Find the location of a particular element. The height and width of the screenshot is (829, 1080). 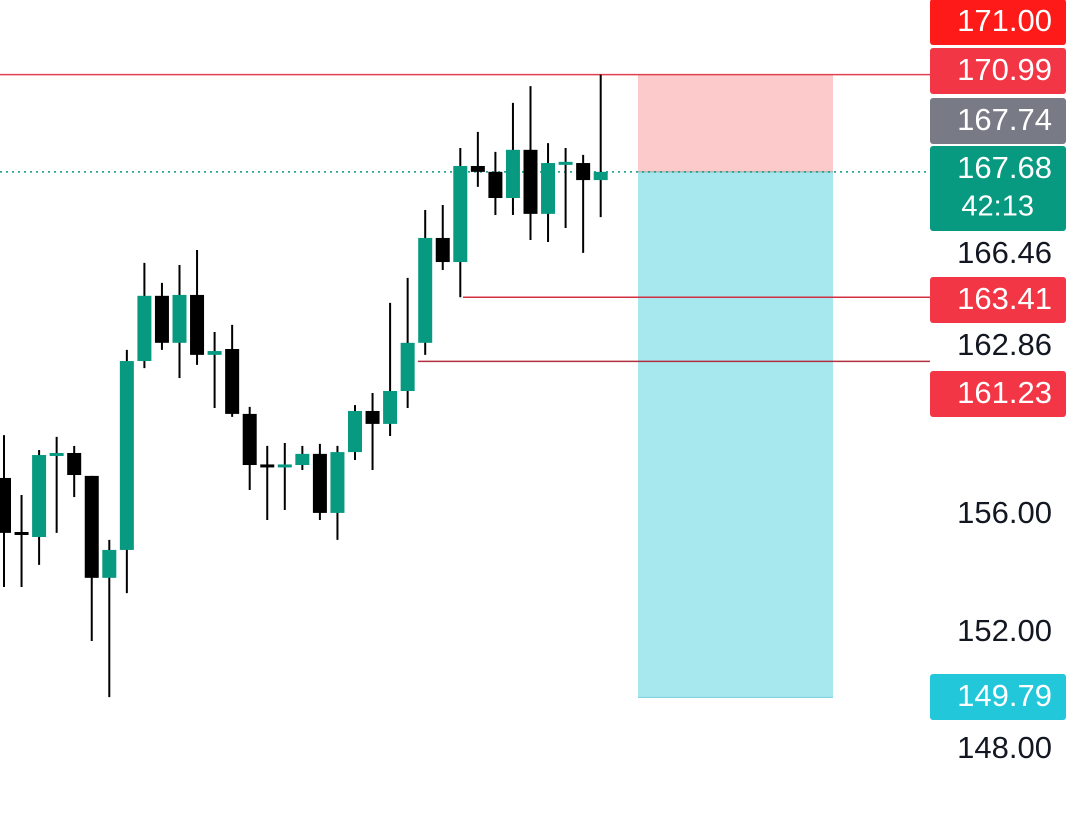

badge-label: 161.23 is located at coordinates (1004, 392).